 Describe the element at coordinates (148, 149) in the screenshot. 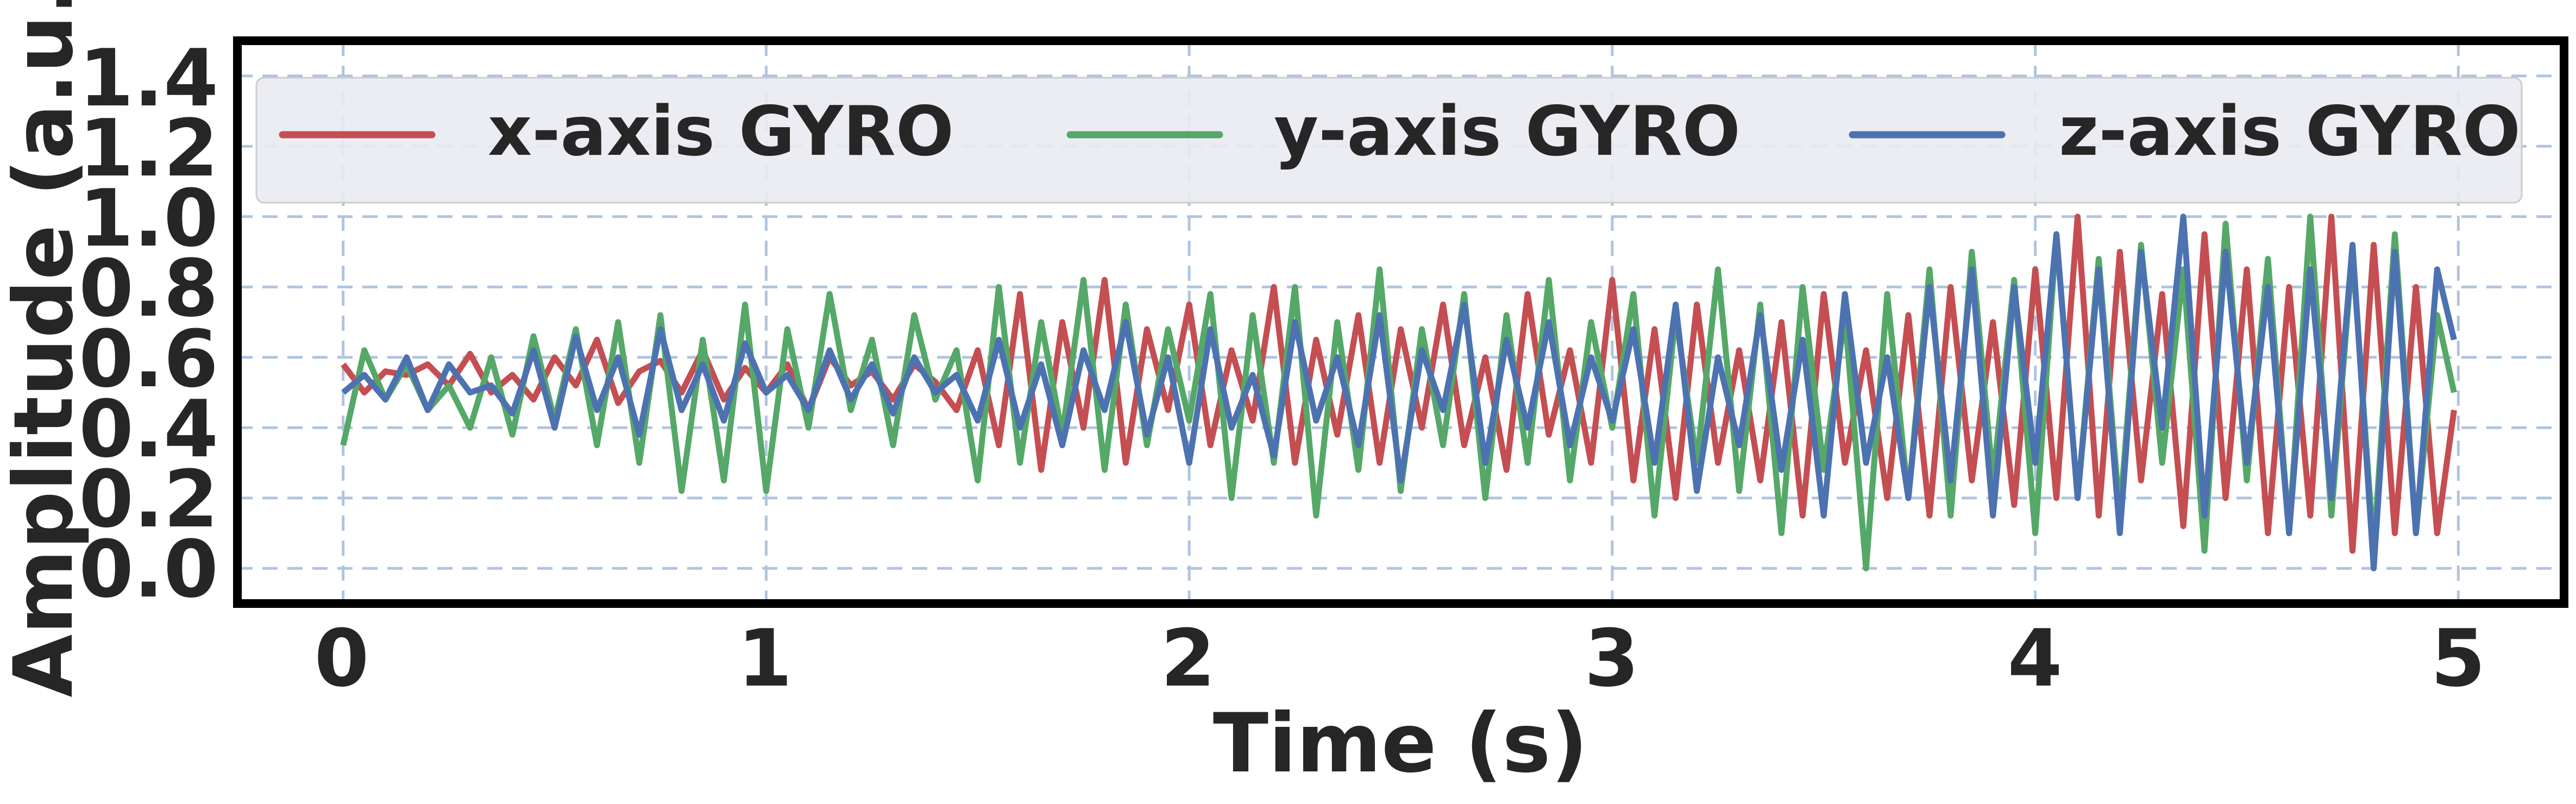

I see `y-tick-label: 1.2` at that location.